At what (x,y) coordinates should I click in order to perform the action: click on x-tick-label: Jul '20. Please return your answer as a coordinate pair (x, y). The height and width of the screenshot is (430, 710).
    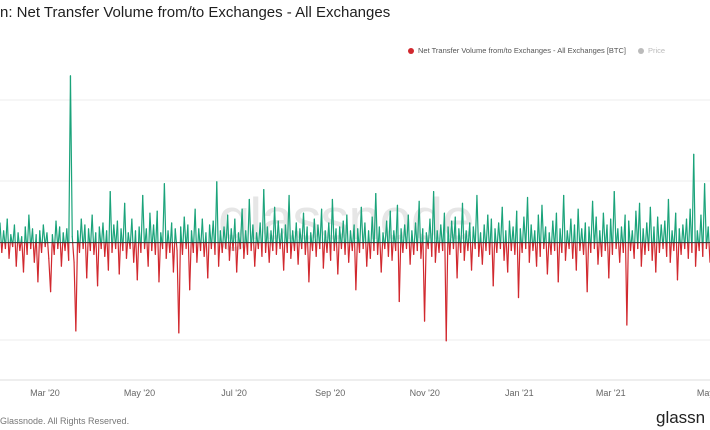
    Looking at the image, I should click on (234, 393).